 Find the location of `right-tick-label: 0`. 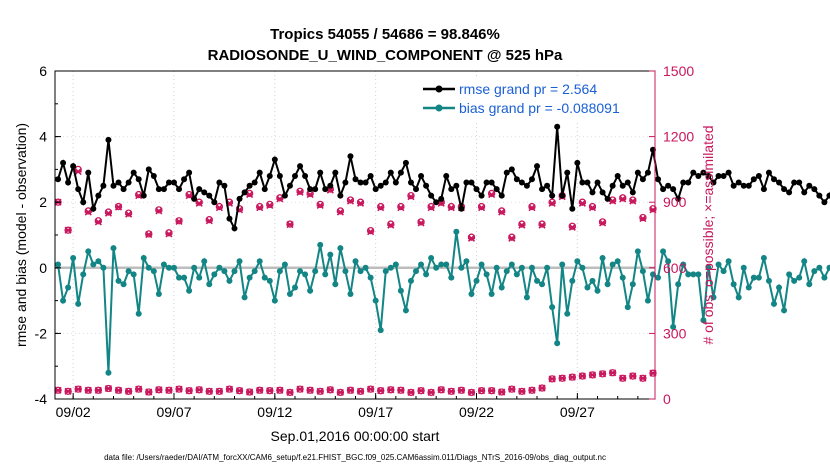

right-tick-label: 0 is located at coordinates (667, 399).